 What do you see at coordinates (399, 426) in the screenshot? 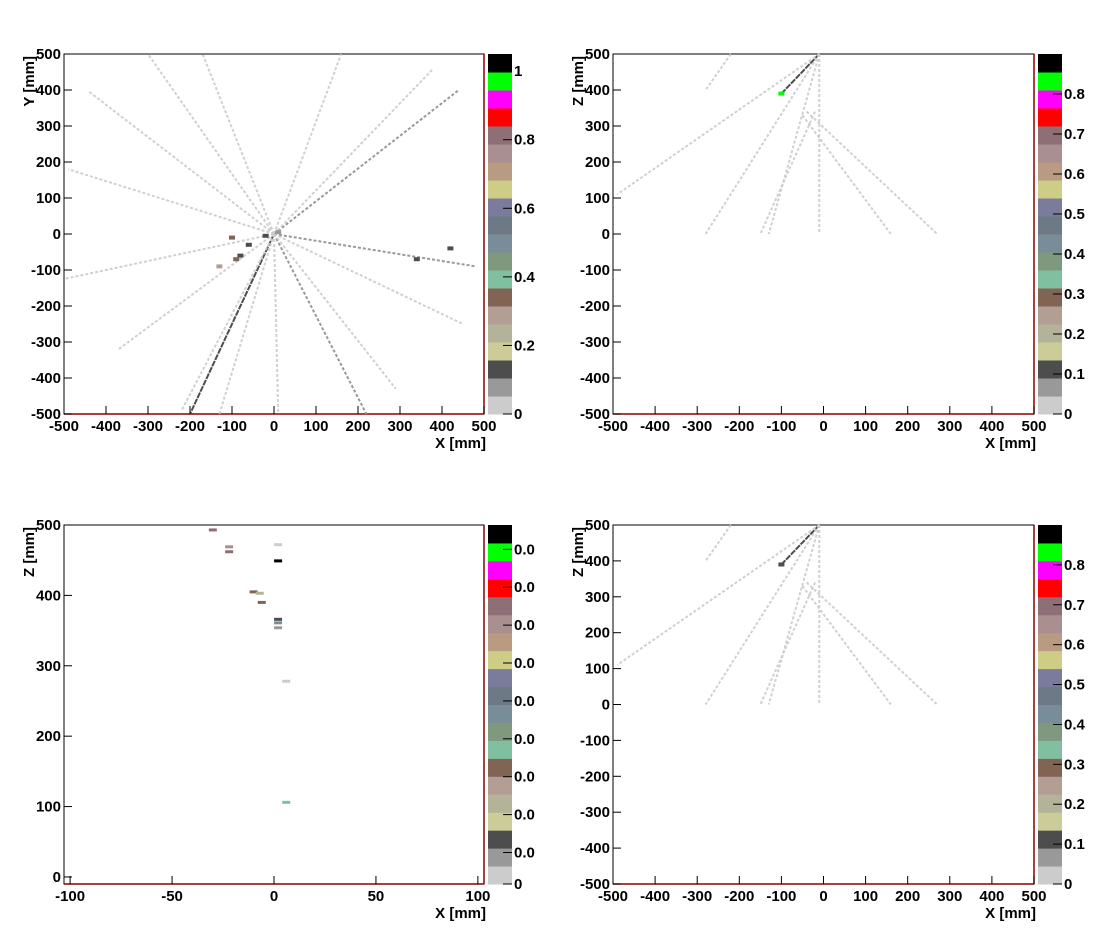
I see `x-tick-label: 300` at bounding box center [399, 426].